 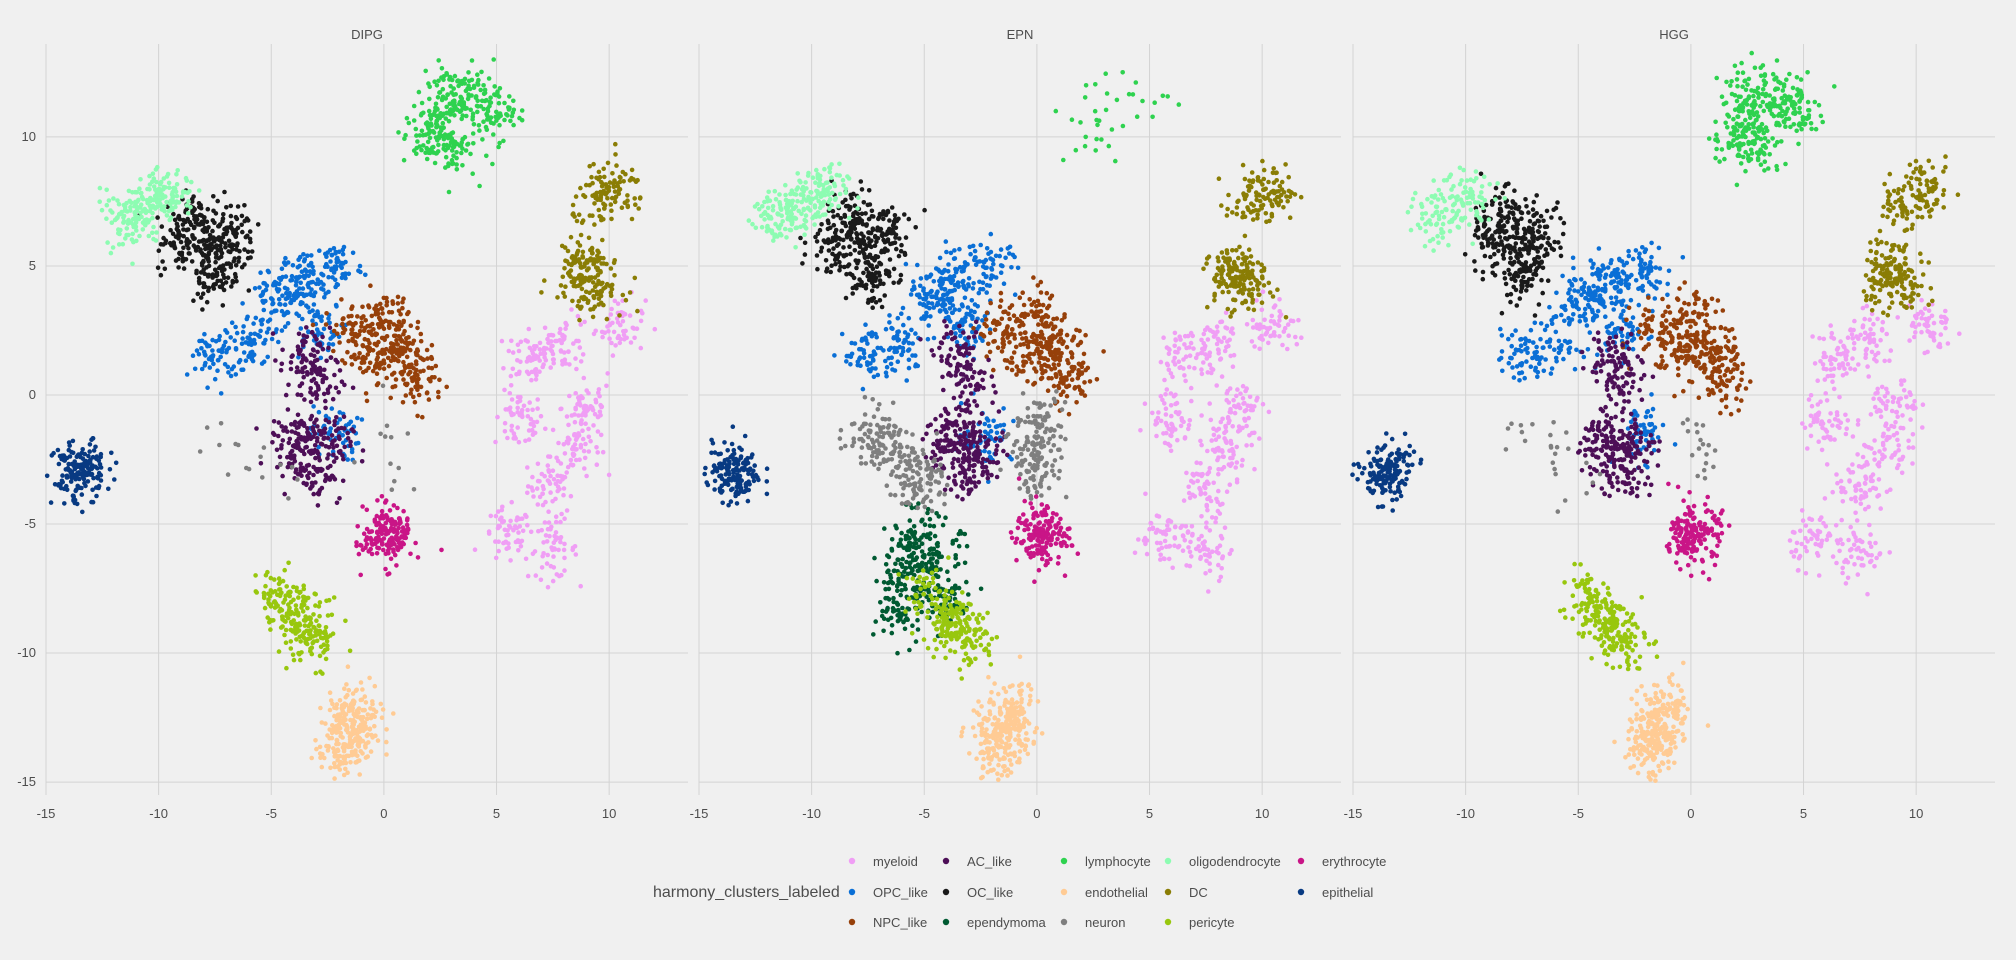 I want to click on facet-title: DIPG, so click(x=367, y=34).